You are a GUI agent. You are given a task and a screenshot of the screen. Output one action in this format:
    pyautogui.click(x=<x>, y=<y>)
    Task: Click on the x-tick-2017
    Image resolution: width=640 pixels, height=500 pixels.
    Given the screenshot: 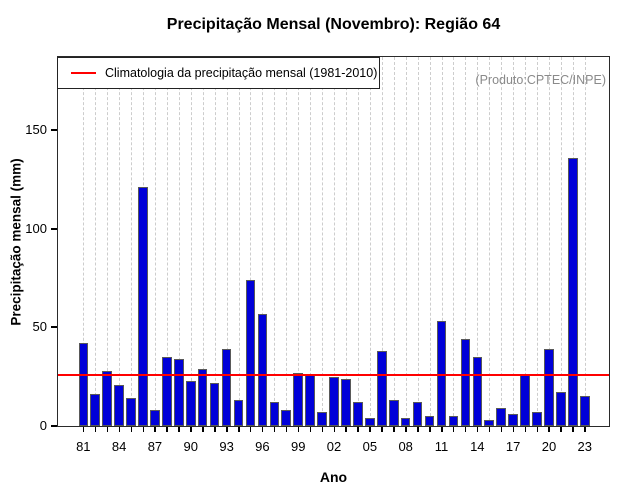 What is the action you would take?
    pyautogui.click(x=513, y=429)
    